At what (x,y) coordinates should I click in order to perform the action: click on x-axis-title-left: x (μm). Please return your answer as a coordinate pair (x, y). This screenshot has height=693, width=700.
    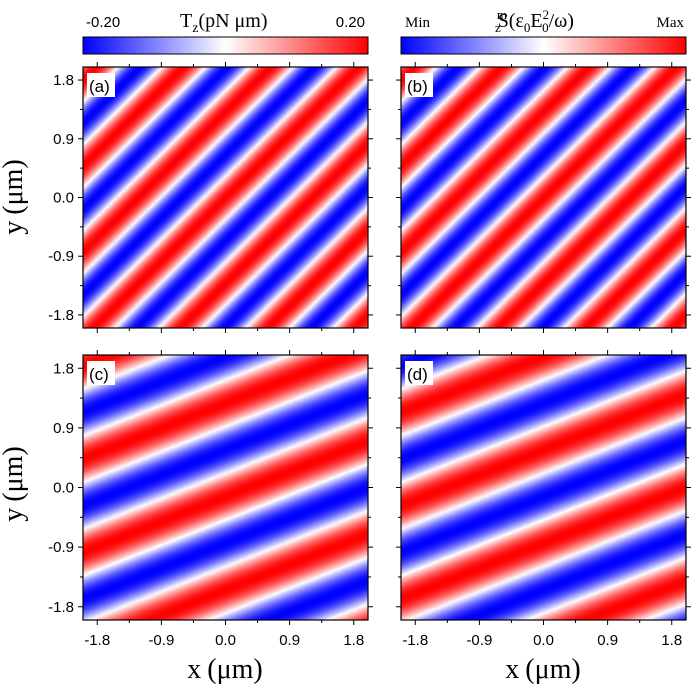
    Looking at the image, I should click on (224, 669).